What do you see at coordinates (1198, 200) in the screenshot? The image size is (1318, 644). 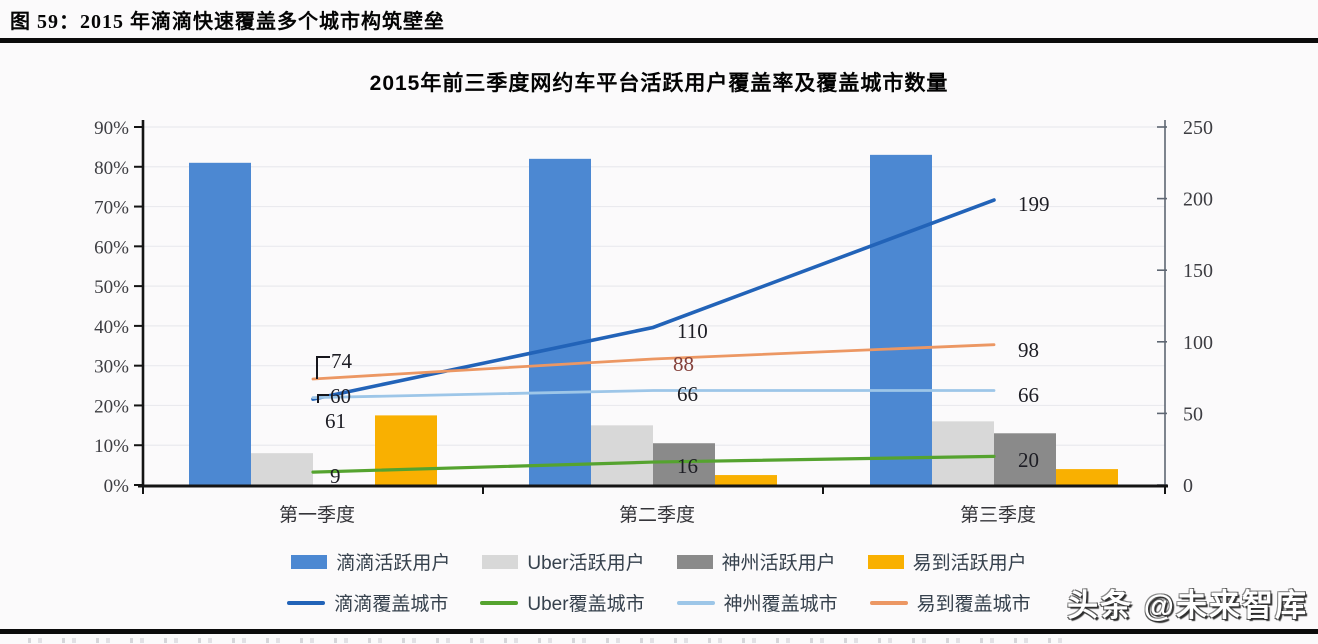 I see `right-axis-tick-label: 200` at bounding box center [1198, 200].